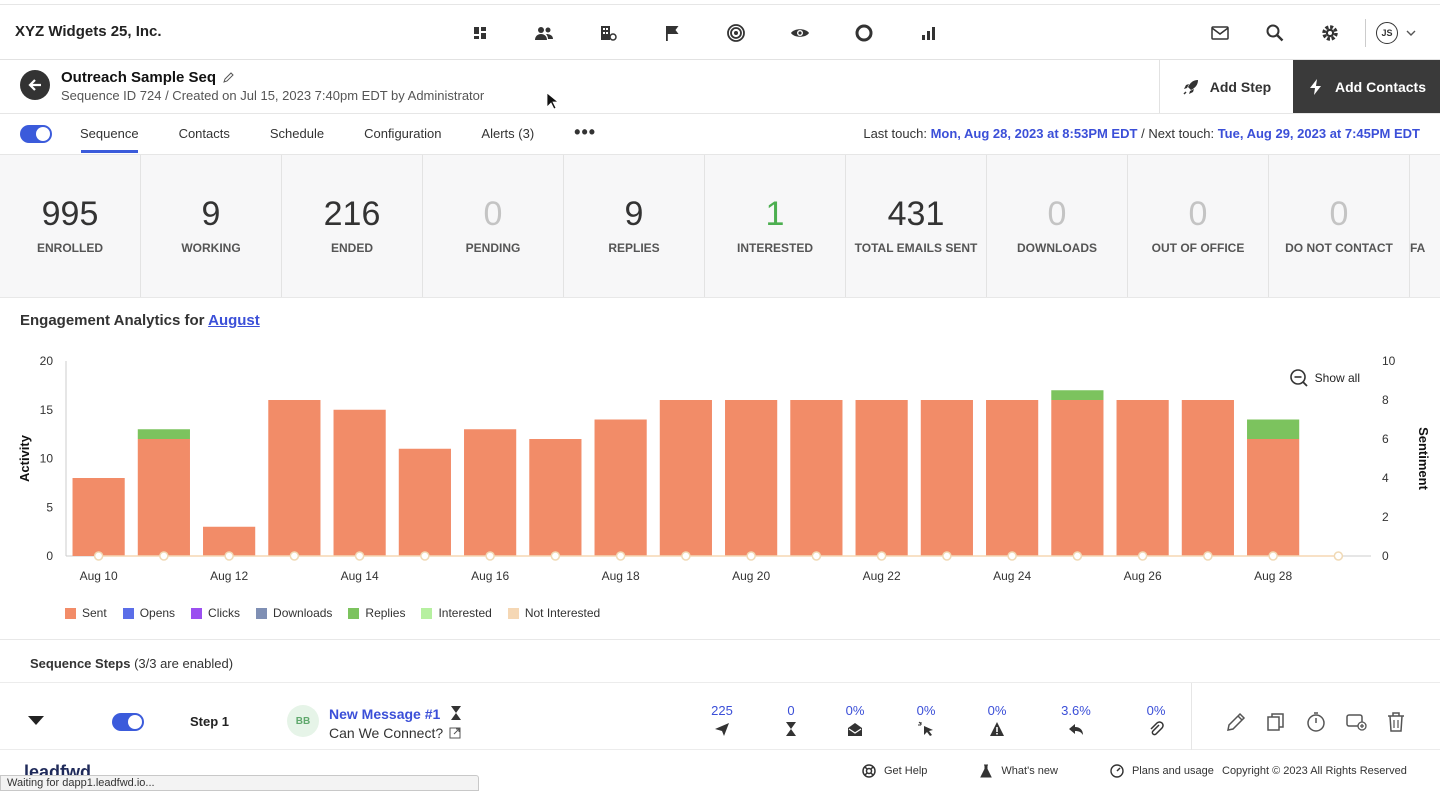  I want to click on legend-item-interested: Interested, so click(456, 613).